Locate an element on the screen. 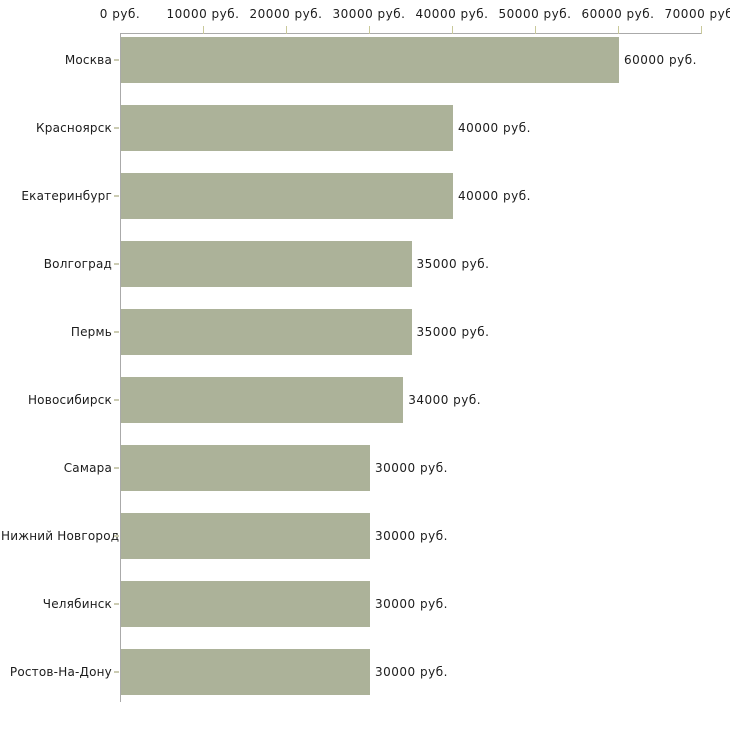  value-label: 60000 руб. is located at coordinates (660, 60).